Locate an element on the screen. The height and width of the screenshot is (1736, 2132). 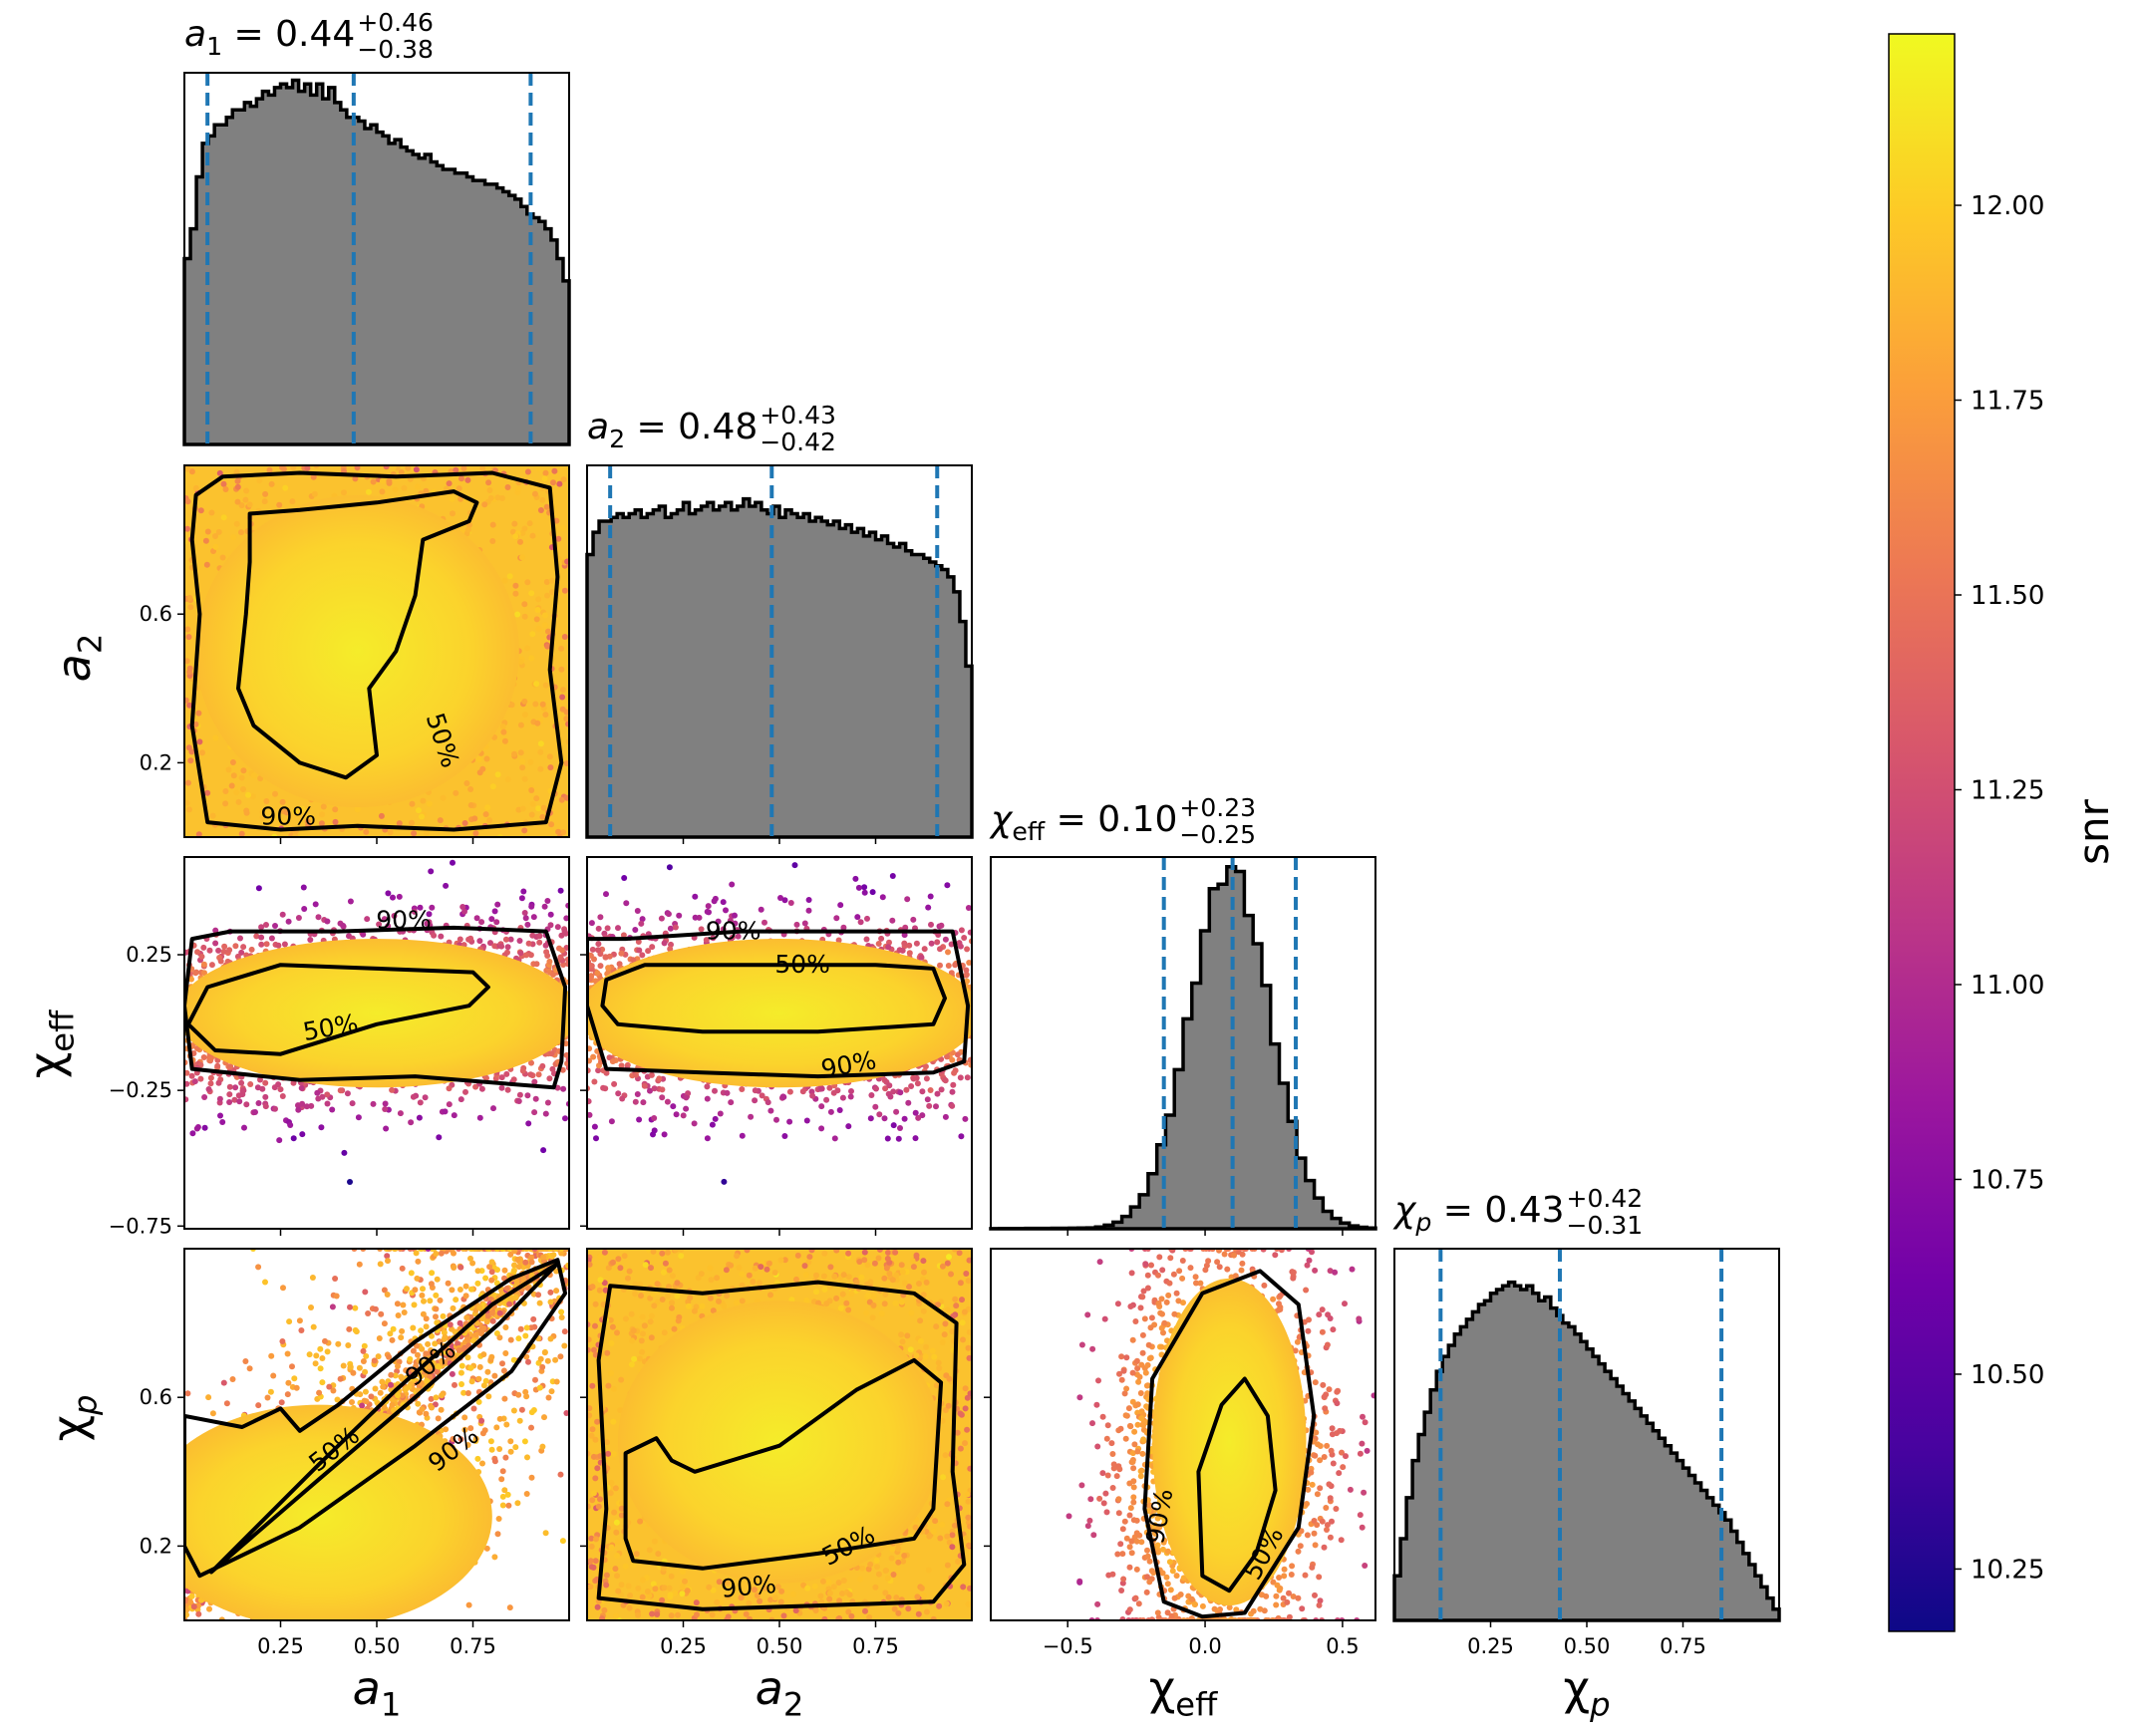
title-a1-upper-err: +0.46 is located at coordinates (396, 22).